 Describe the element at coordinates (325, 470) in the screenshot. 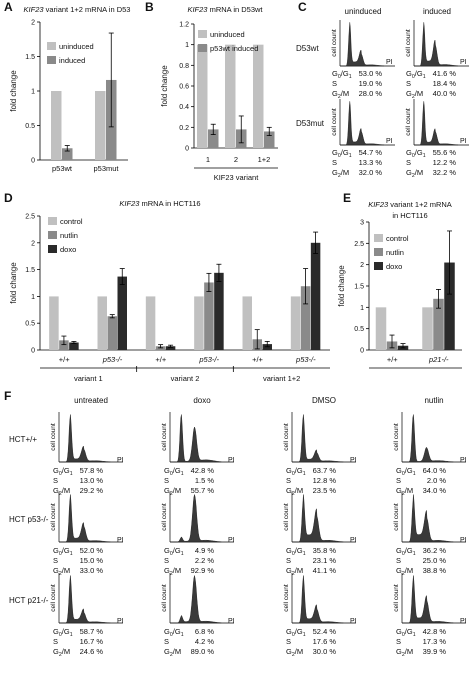

I see `g1-value: 63.7 %` at that location.